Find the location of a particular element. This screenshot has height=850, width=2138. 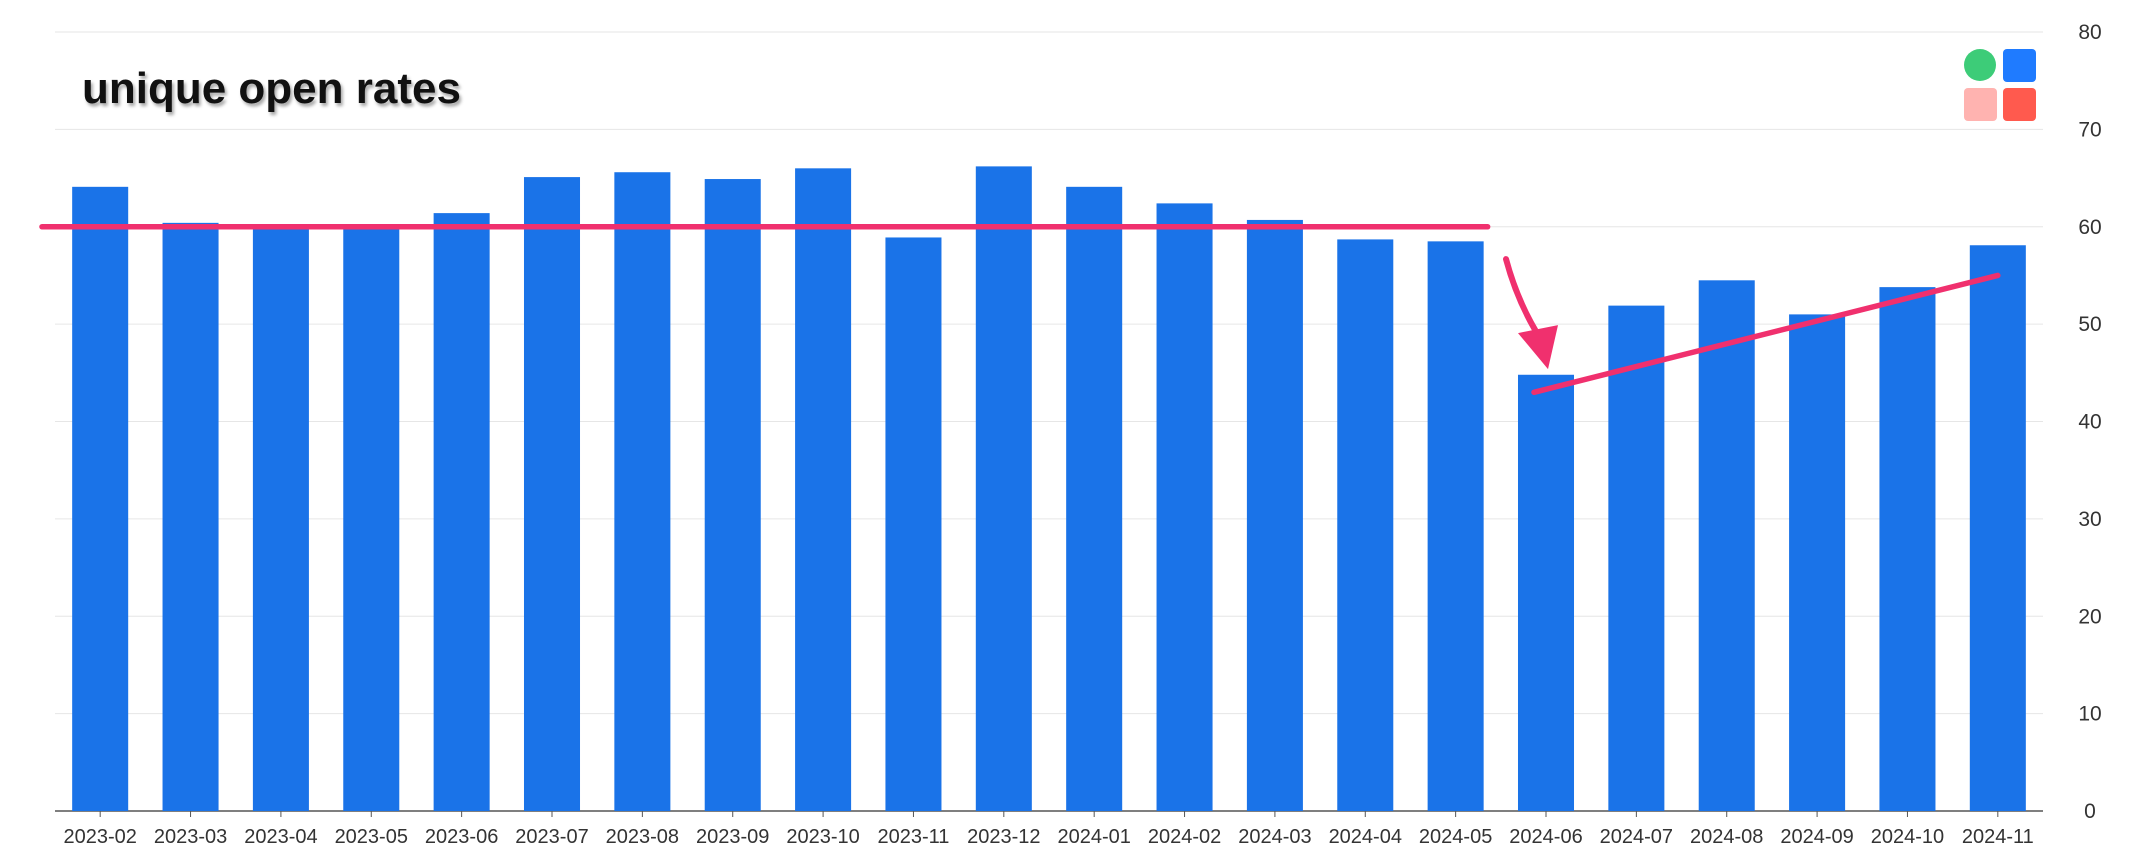

x-tick-label: 2023-05 is located at coordinates (371, 837).